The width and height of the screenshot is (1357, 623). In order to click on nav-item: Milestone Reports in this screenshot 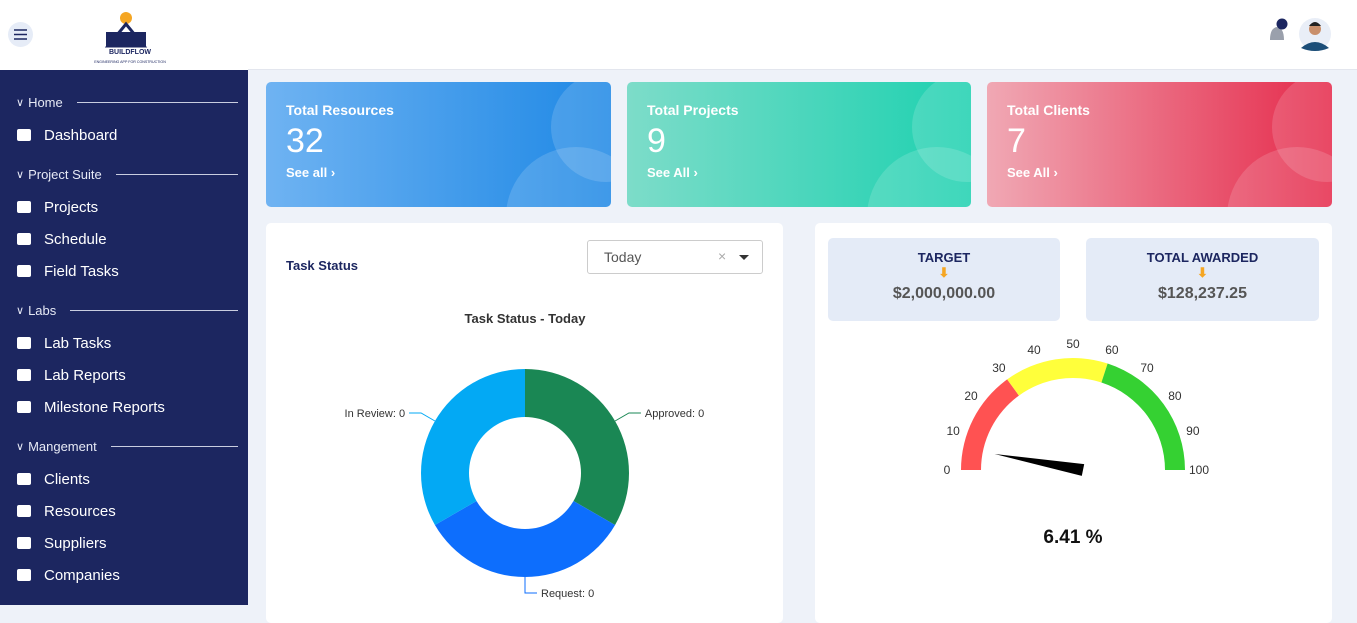, I will do `click(124, 407)`.